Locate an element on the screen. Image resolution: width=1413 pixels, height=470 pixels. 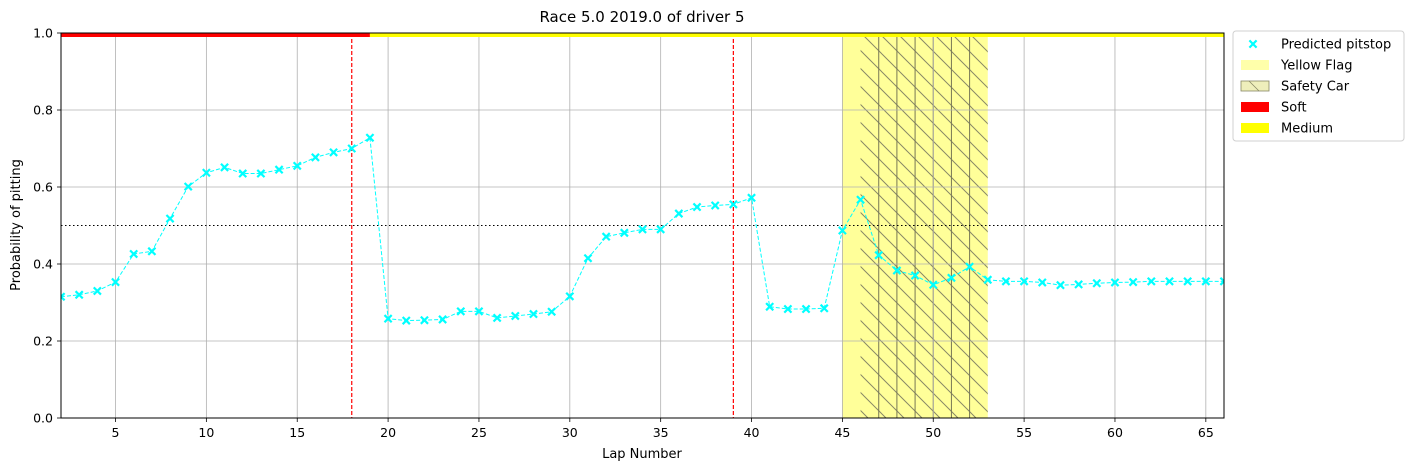
legend-label: Safety Car is located at coordinates (1315, 87).